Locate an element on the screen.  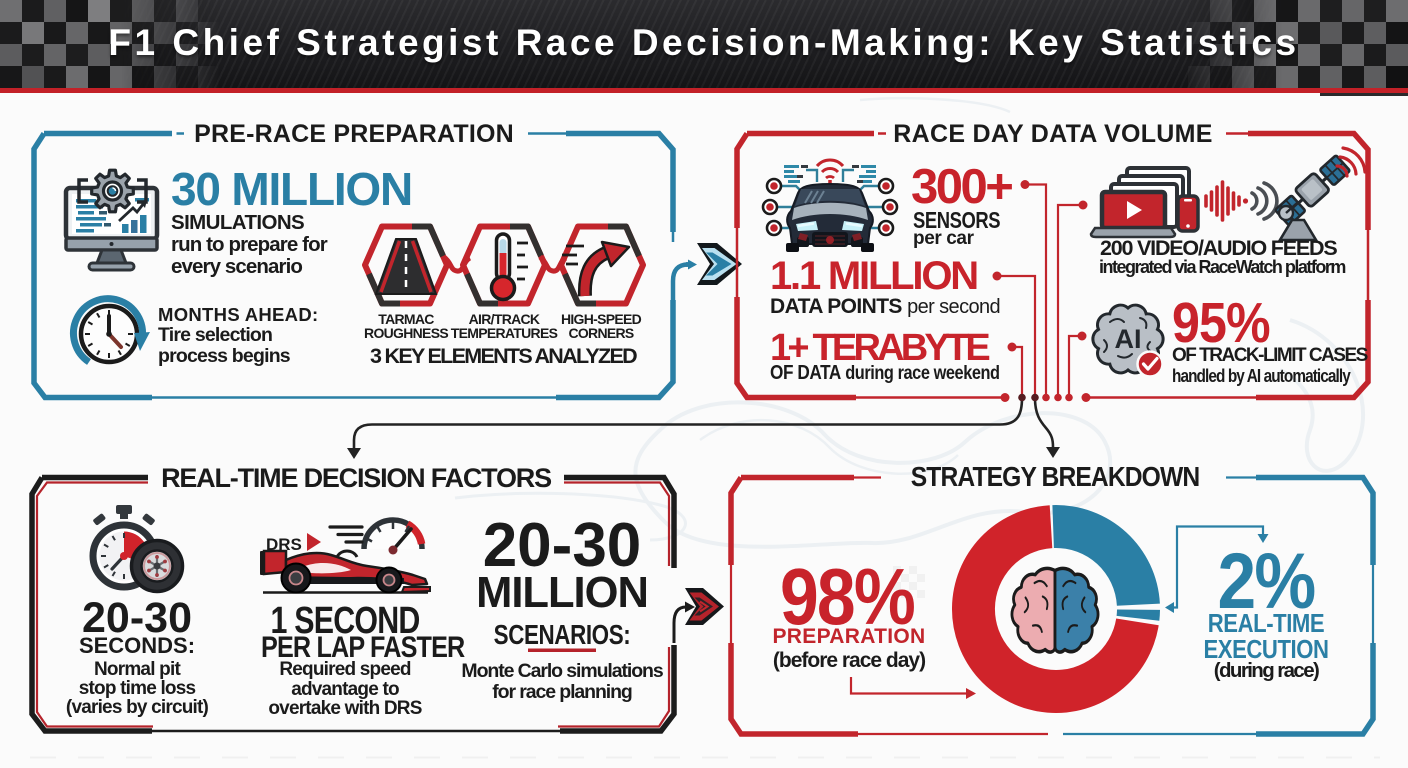
svg-text: DRS is located at coordinates (284, 544).